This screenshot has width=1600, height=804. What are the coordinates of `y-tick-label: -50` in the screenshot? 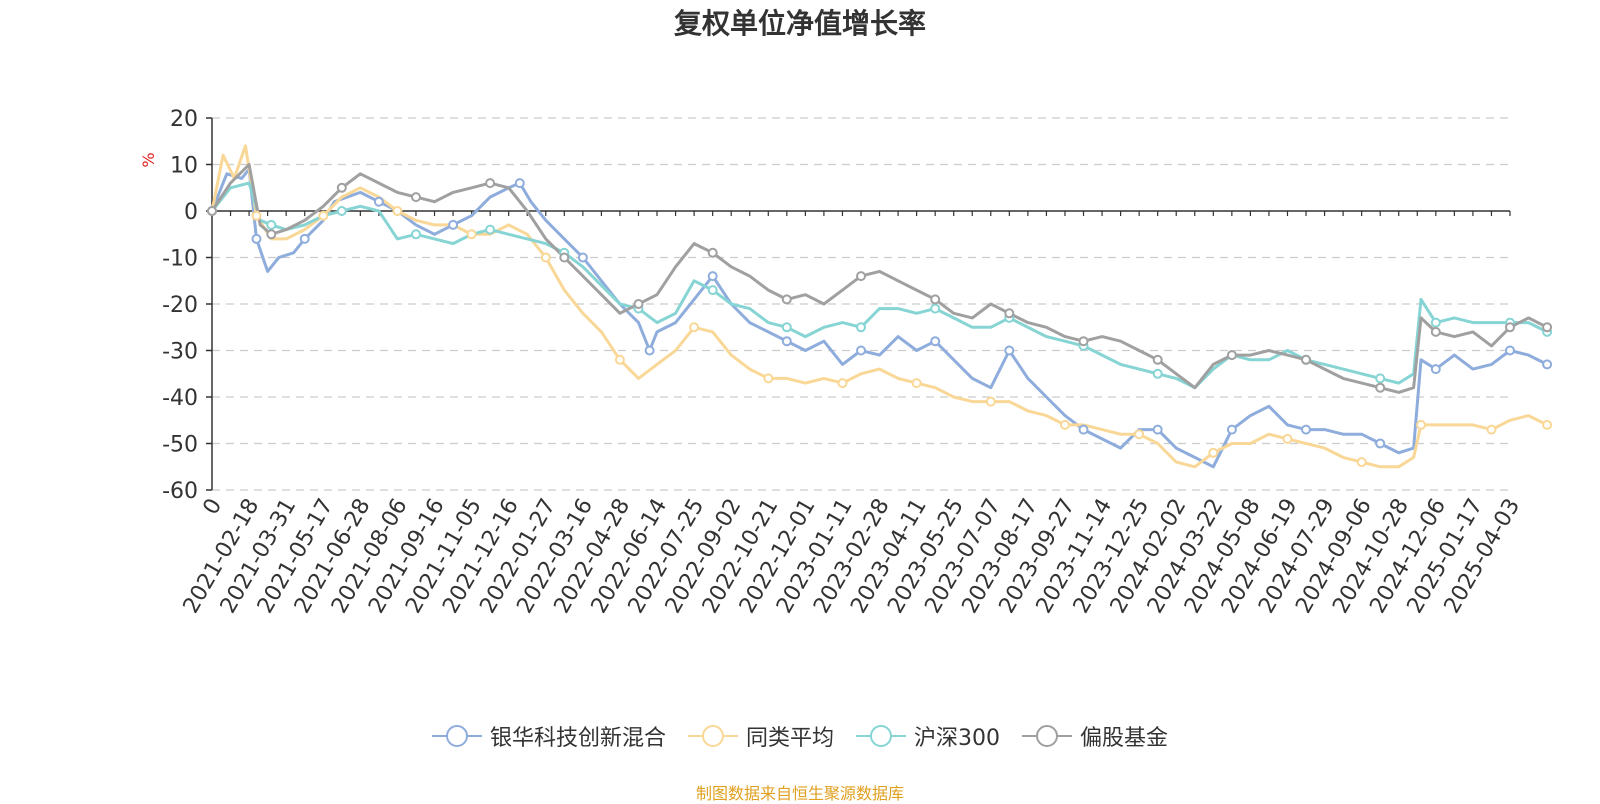 It's located at (180, 445).